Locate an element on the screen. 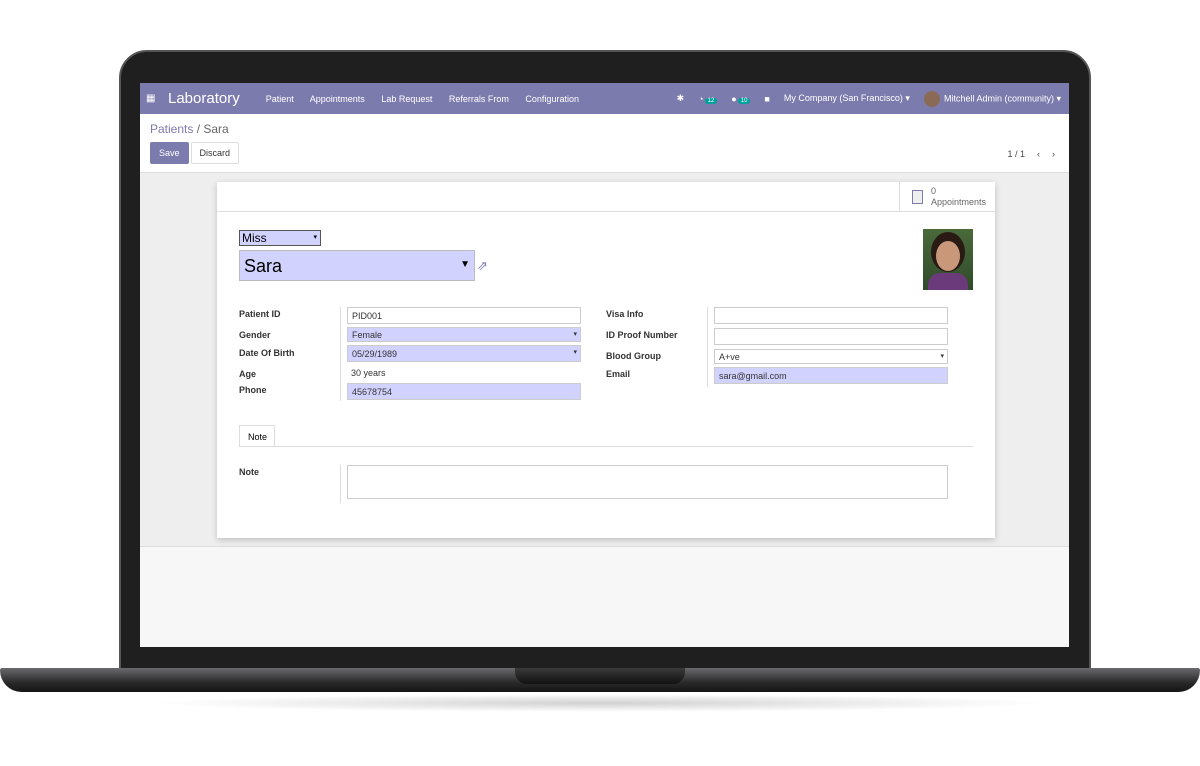 This screenshot has height=766, width=1200. patient-photo is located at coordinates (948, 259).